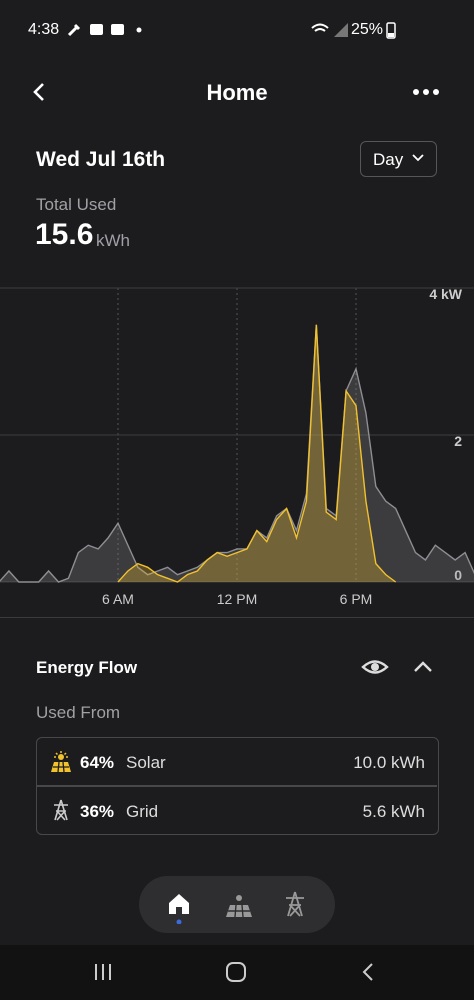 The height and width of the screenshot is (1000, 474). Describe the element at coordinates (295, 904) in the screenshot. I see `tab-grid` at that location.